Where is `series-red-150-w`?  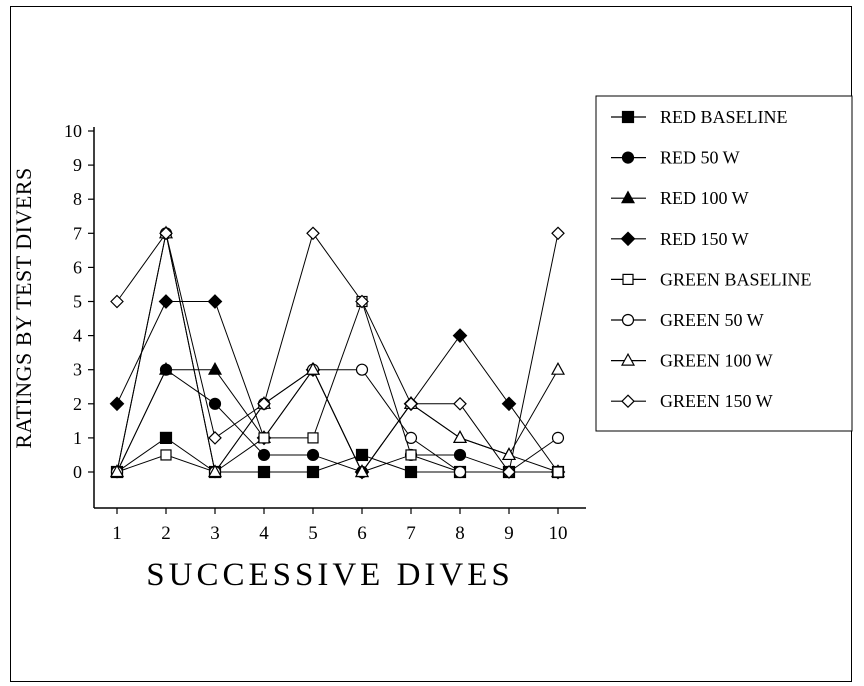
series-red-150-w is located at coordinates (337, 387).